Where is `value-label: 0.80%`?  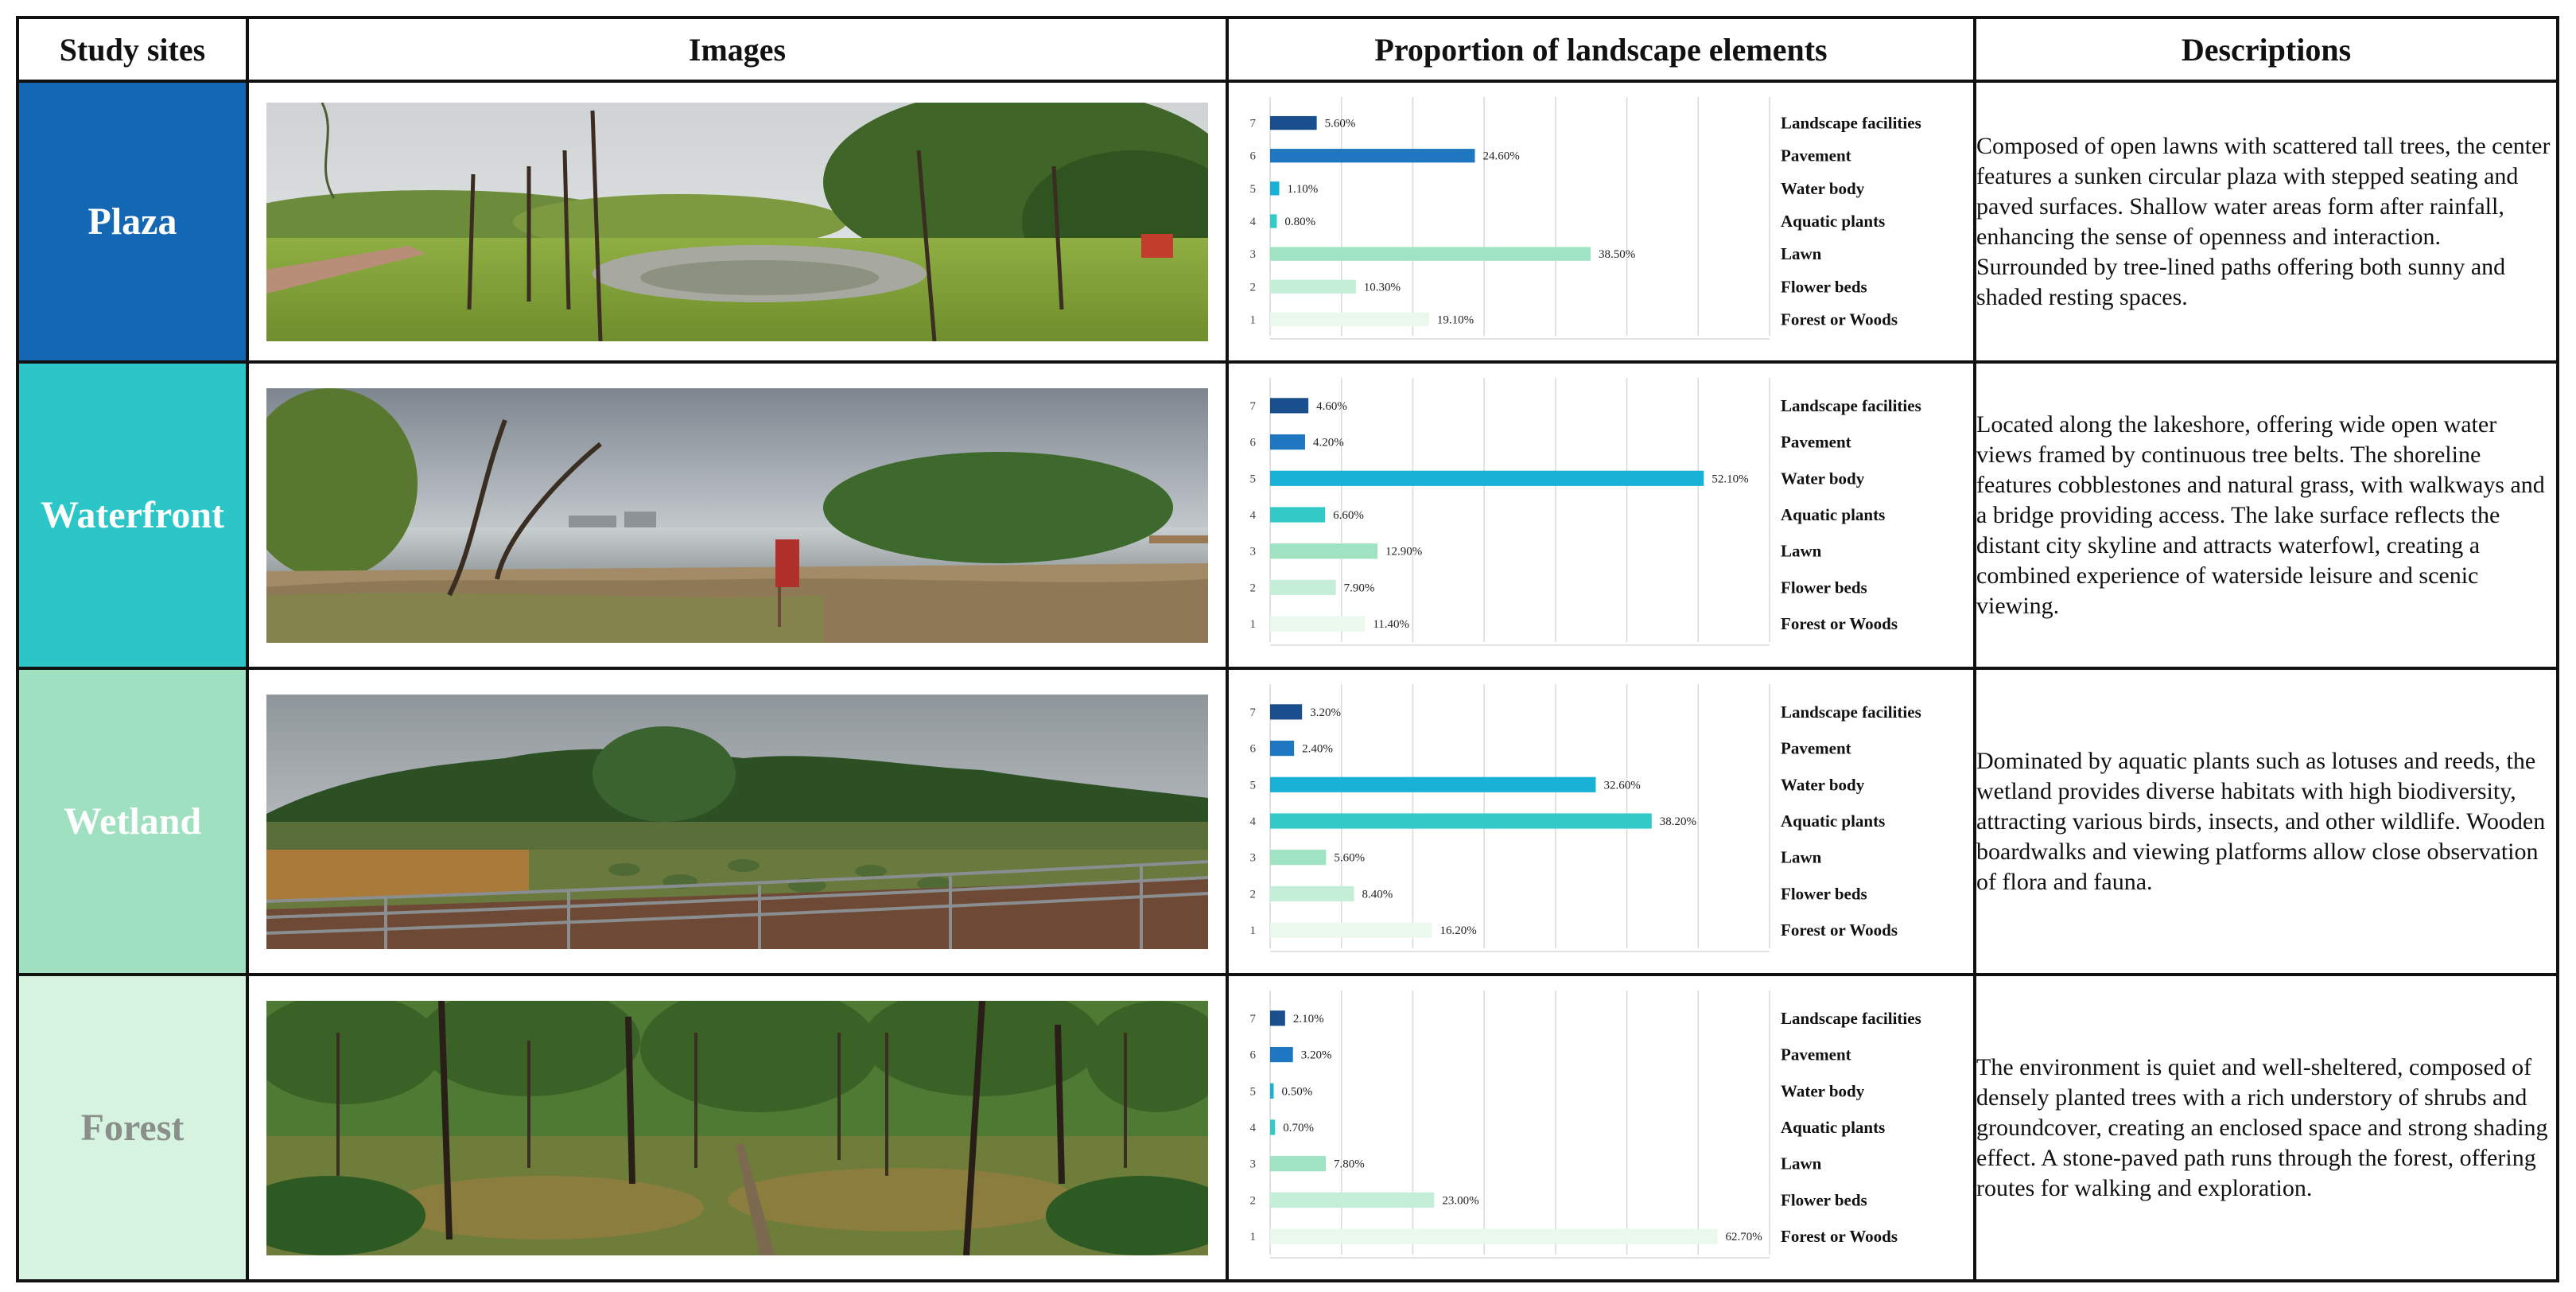
value-label: 0.80% is located at coordinates (1299, 222).